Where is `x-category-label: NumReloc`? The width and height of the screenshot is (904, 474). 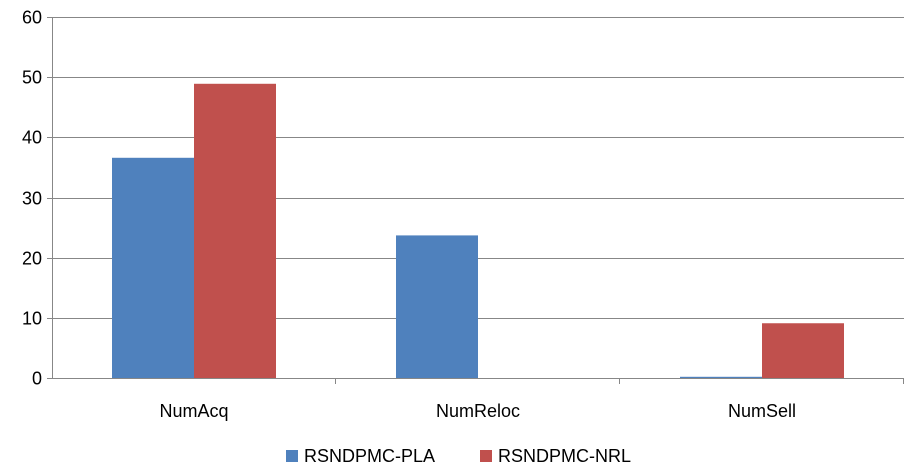
x-category-label: NumReloc is located at coordinates (478, 411).